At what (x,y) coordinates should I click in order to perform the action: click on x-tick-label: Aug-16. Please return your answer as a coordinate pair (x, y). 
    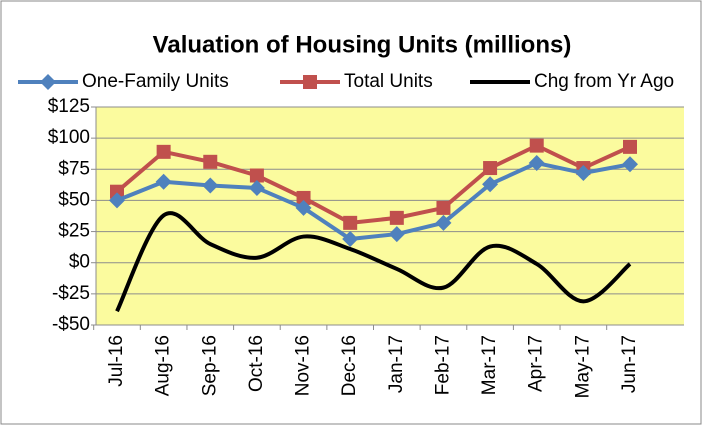
    Looking at the image, I should click on (163, 365).